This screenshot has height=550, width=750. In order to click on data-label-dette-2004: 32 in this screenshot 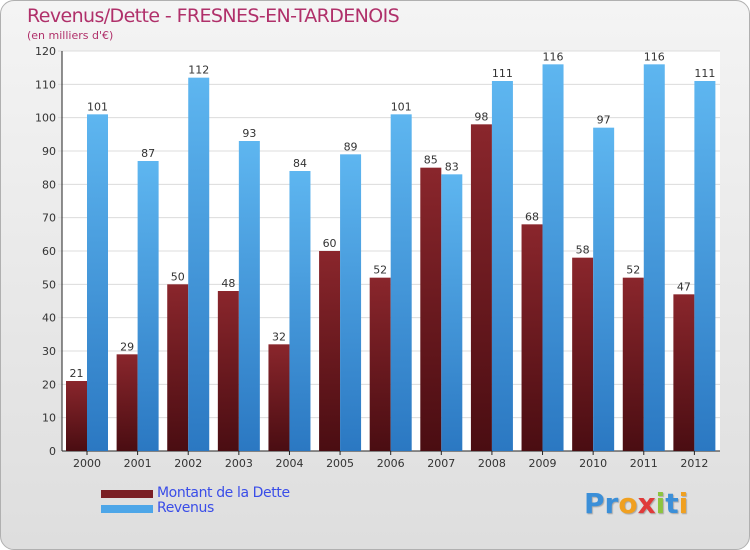, I will do `click(279, 336)`.